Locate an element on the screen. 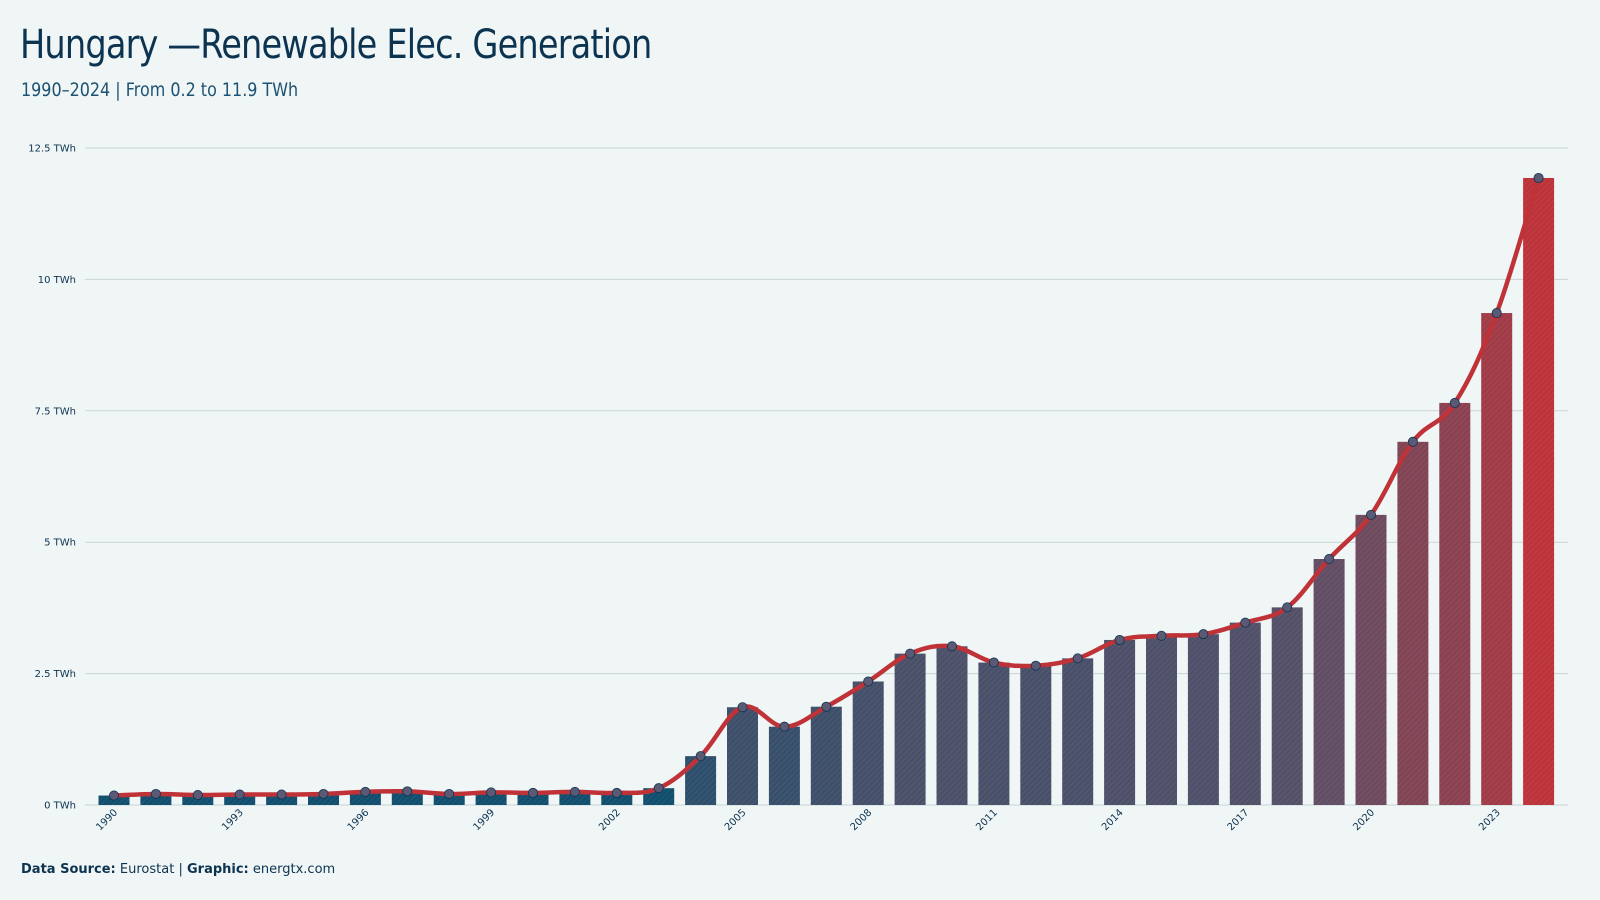 This screenshot has width=1600, height=900. point-1994 is located at coordinates (281, 794).